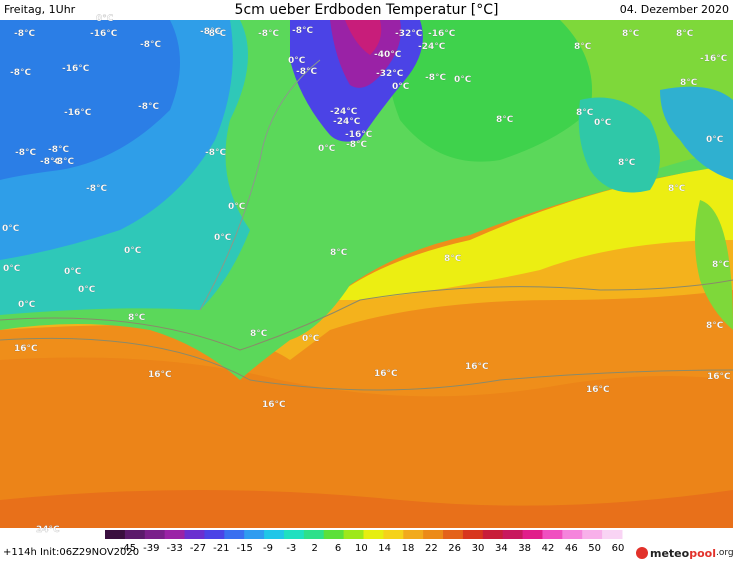 This screenshot has height=566, width=733. Describe the element at coordinates (408, 548) in the screenshot. I see `colorbar-tick-label: 18` at that location.